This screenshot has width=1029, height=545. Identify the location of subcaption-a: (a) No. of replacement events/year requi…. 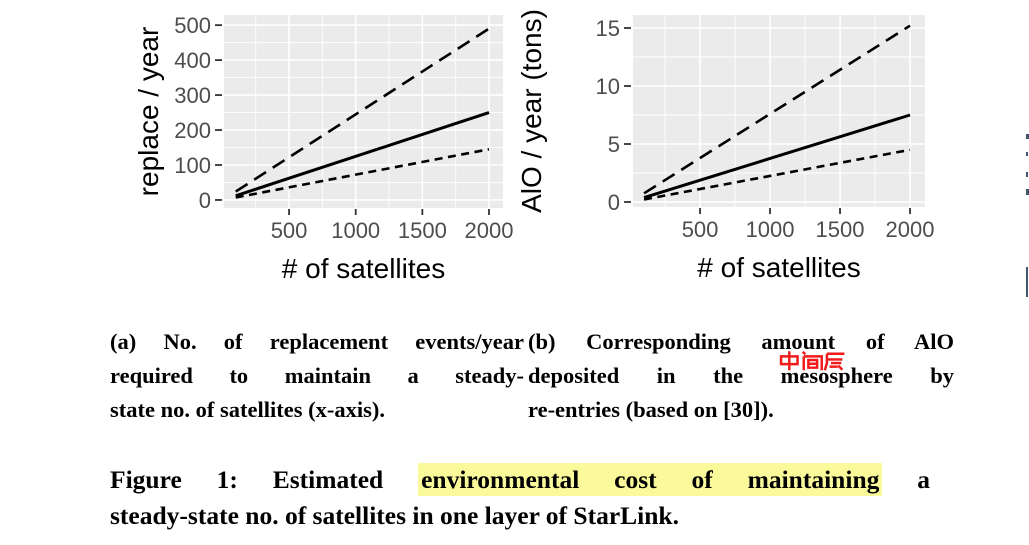
(317, 376).